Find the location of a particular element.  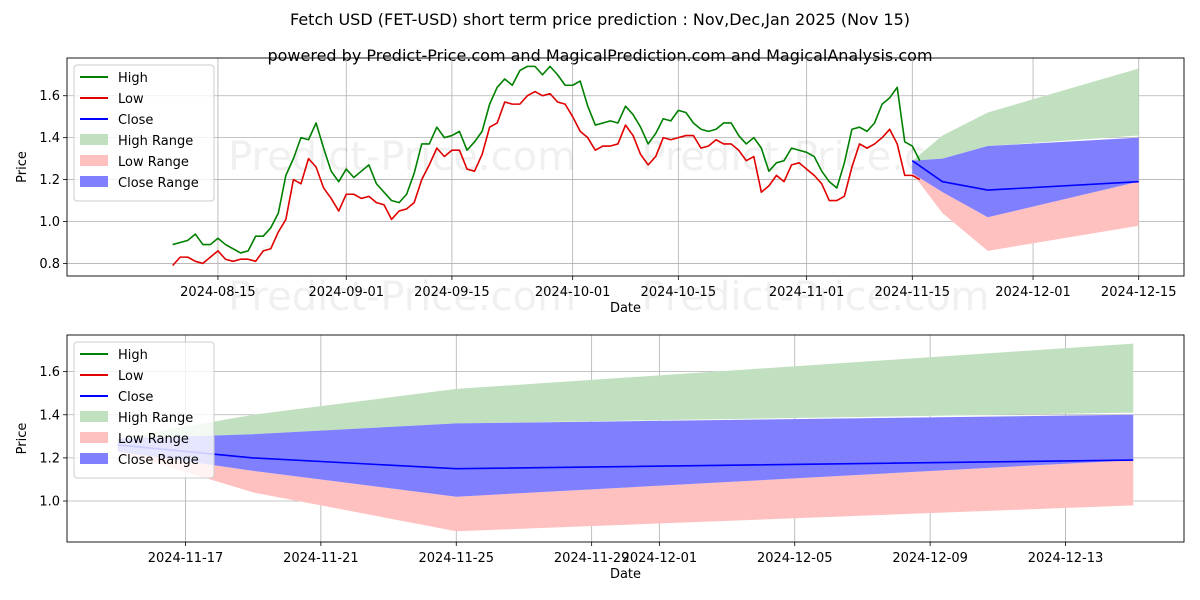

x-tick-label: 2024-12-05 is located at coordinates (795, 558).